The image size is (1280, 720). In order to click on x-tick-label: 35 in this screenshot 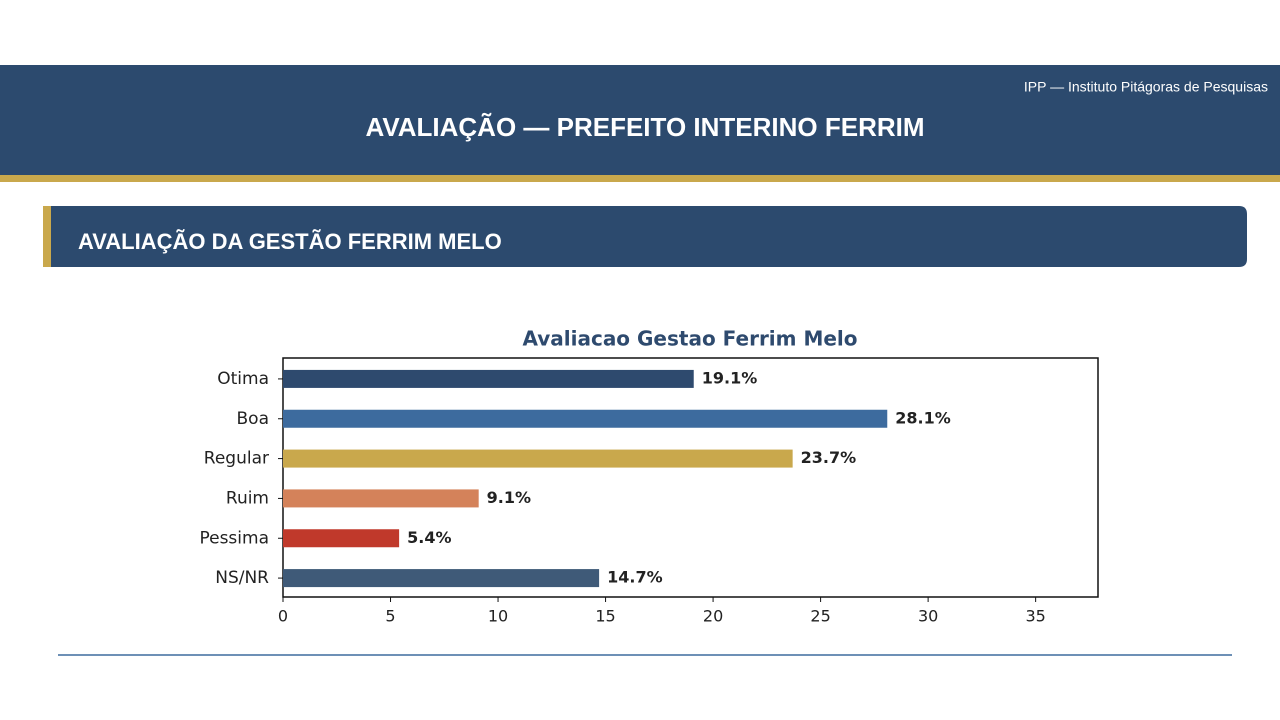, I will do `click(1035, 616)`.